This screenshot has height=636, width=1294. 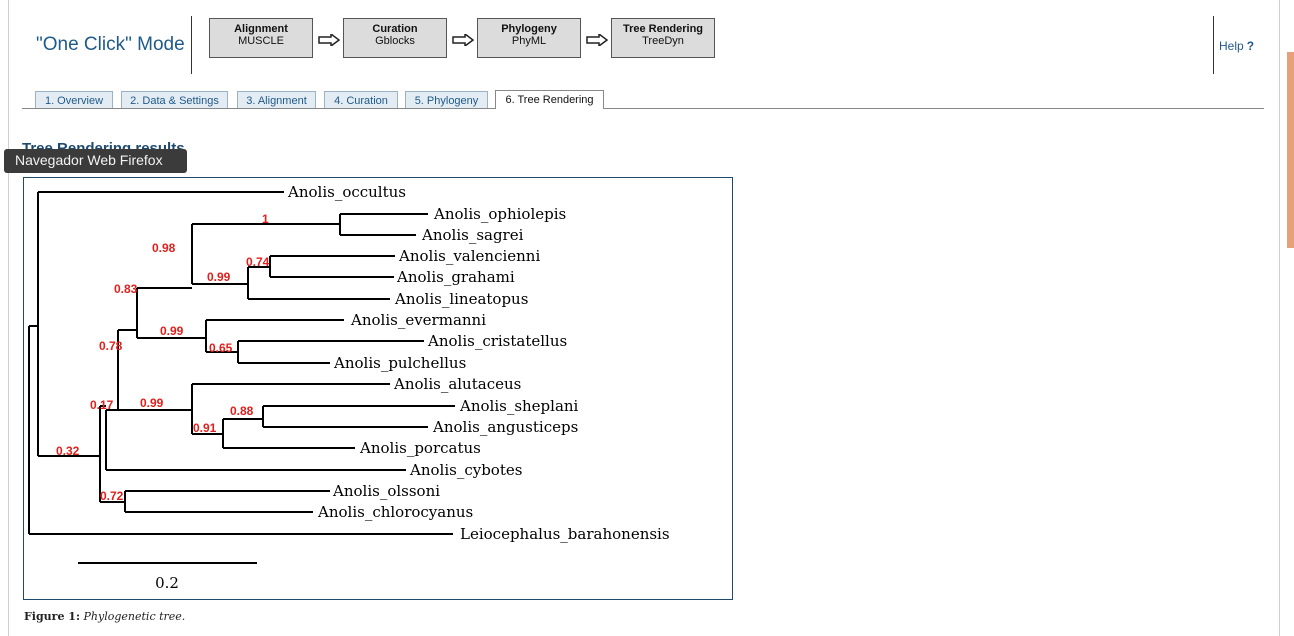 What do you see at coordinates (663, 29) in the screenshot?
I see `step-title: Tree Rendering` at bounding box center [663, 29].